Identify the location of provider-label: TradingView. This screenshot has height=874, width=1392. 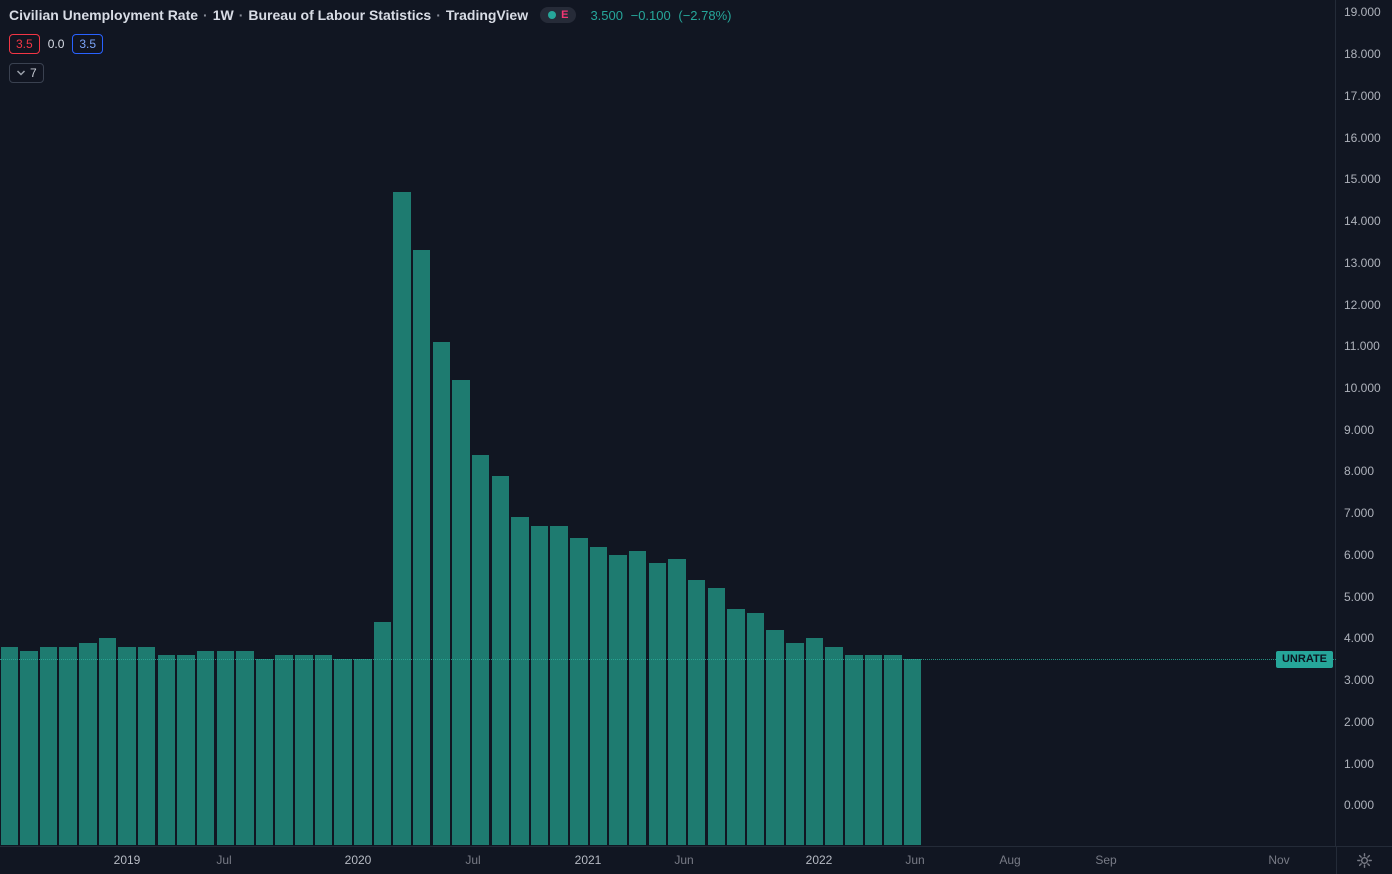
(487, 15).